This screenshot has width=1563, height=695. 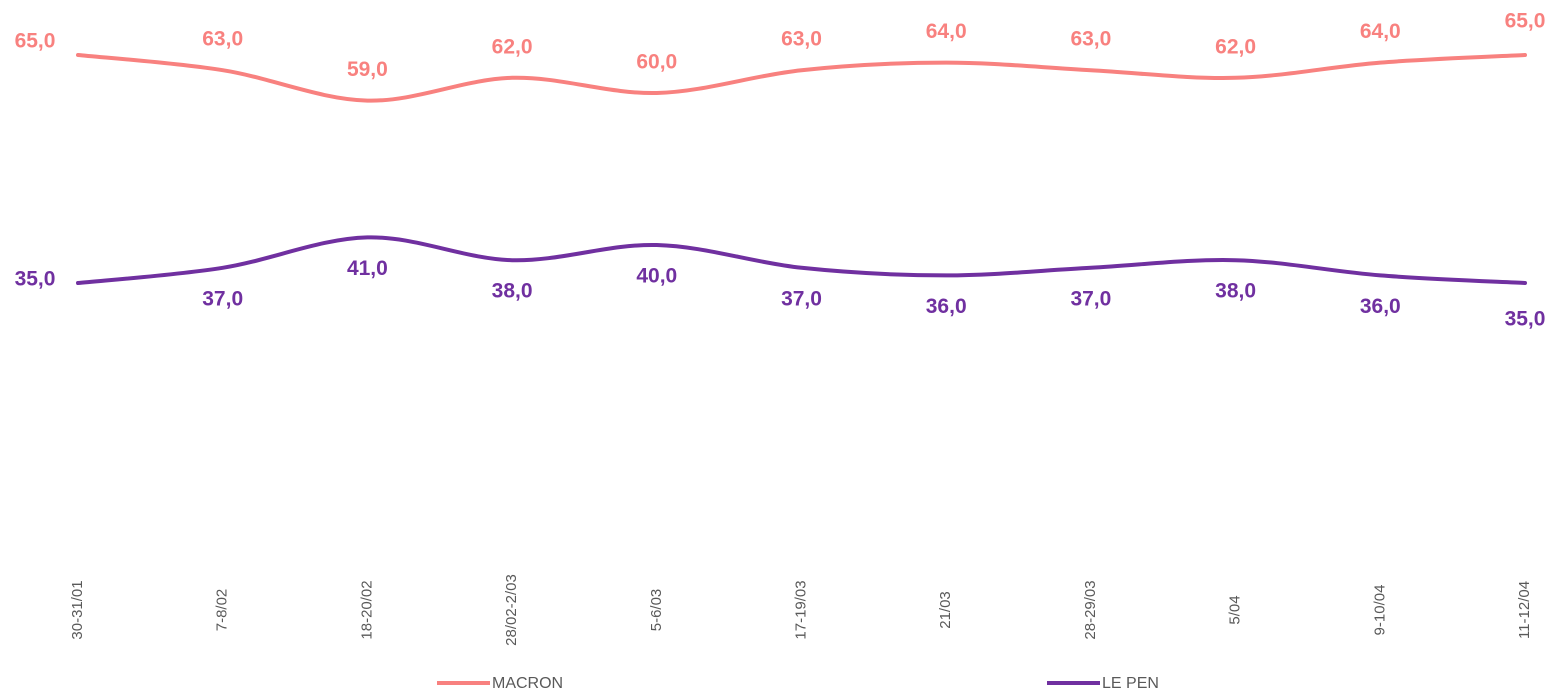 I want to click on x-tick-label: 28/02-2/03, so click(x=511, y=610).